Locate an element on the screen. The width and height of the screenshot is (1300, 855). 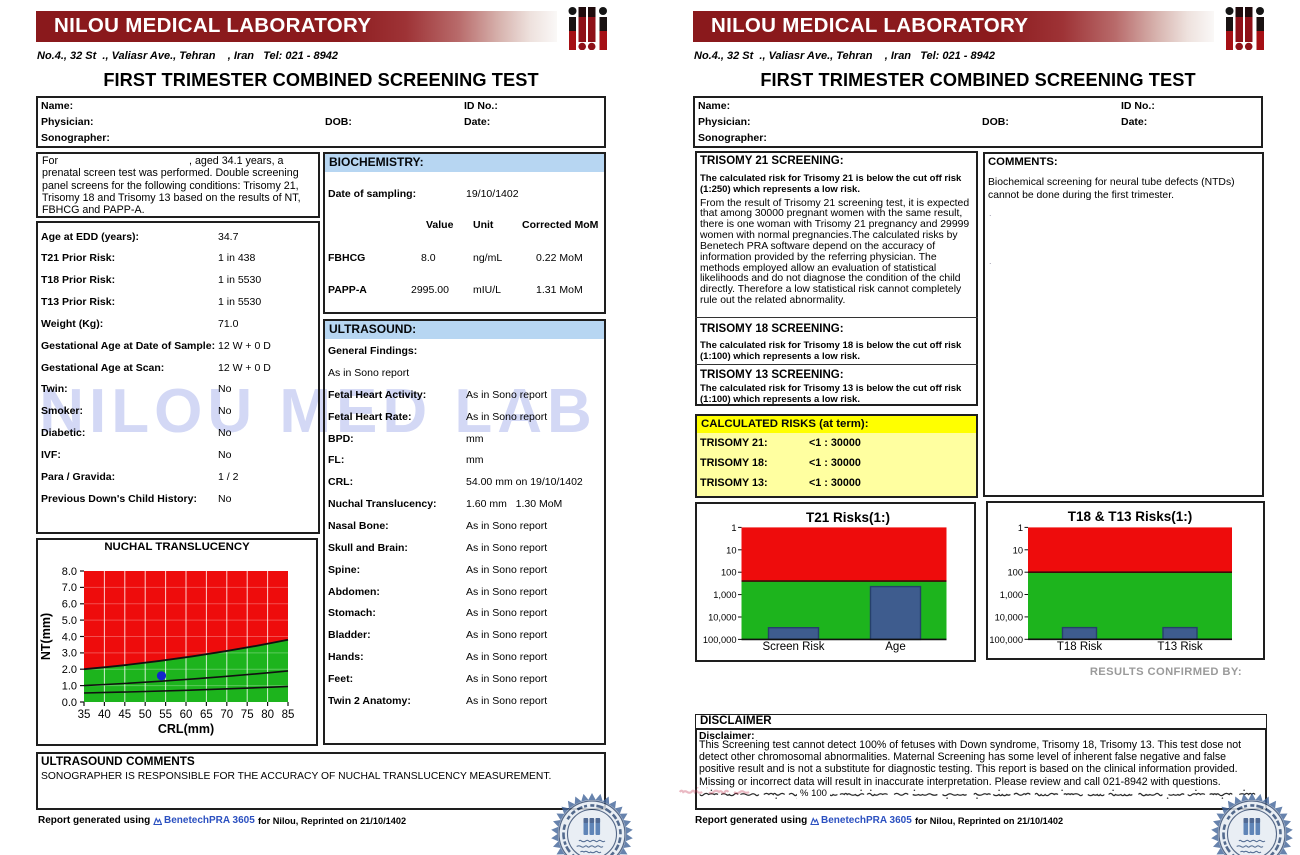
svg-text: 45 is located at coordinates (124, 715).